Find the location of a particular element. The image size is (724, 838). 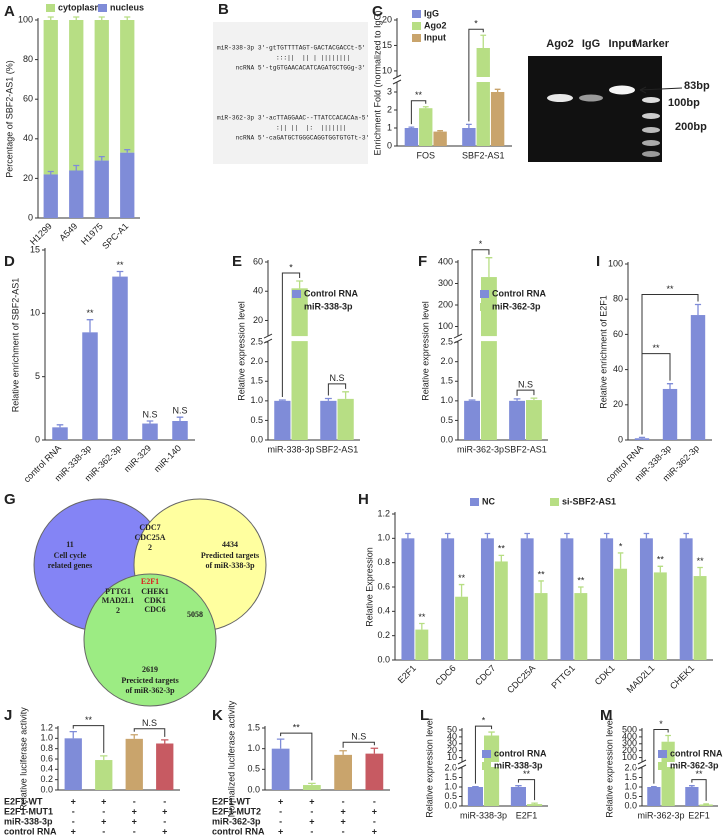

gene: CDC25A is located at coordinates (149, 537).